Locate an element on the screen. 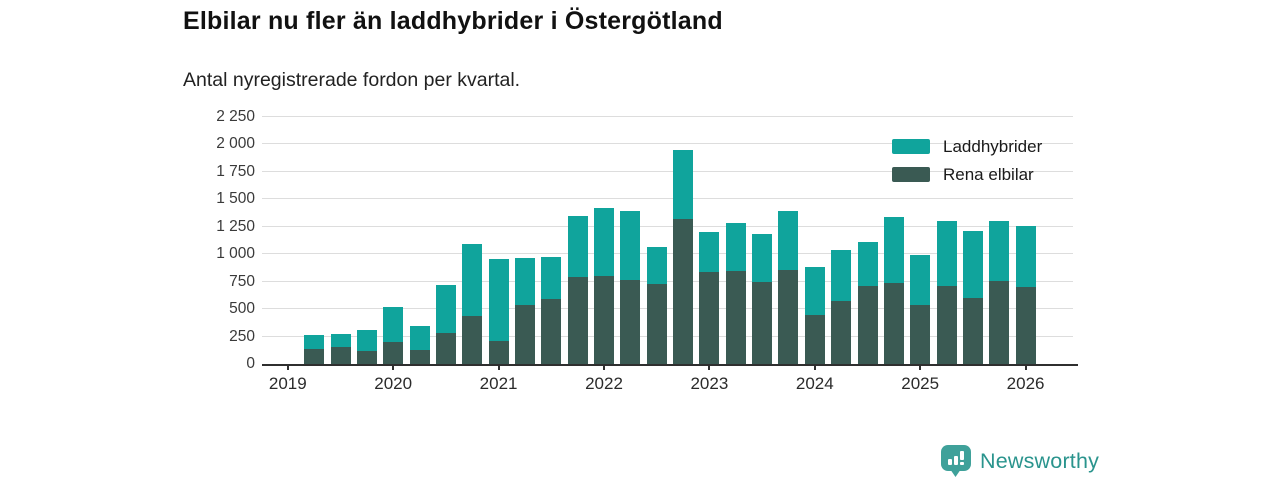 This screenshot has height=480, width=1280. x-tick-label: 2022 is located at coordinates (604, 383).